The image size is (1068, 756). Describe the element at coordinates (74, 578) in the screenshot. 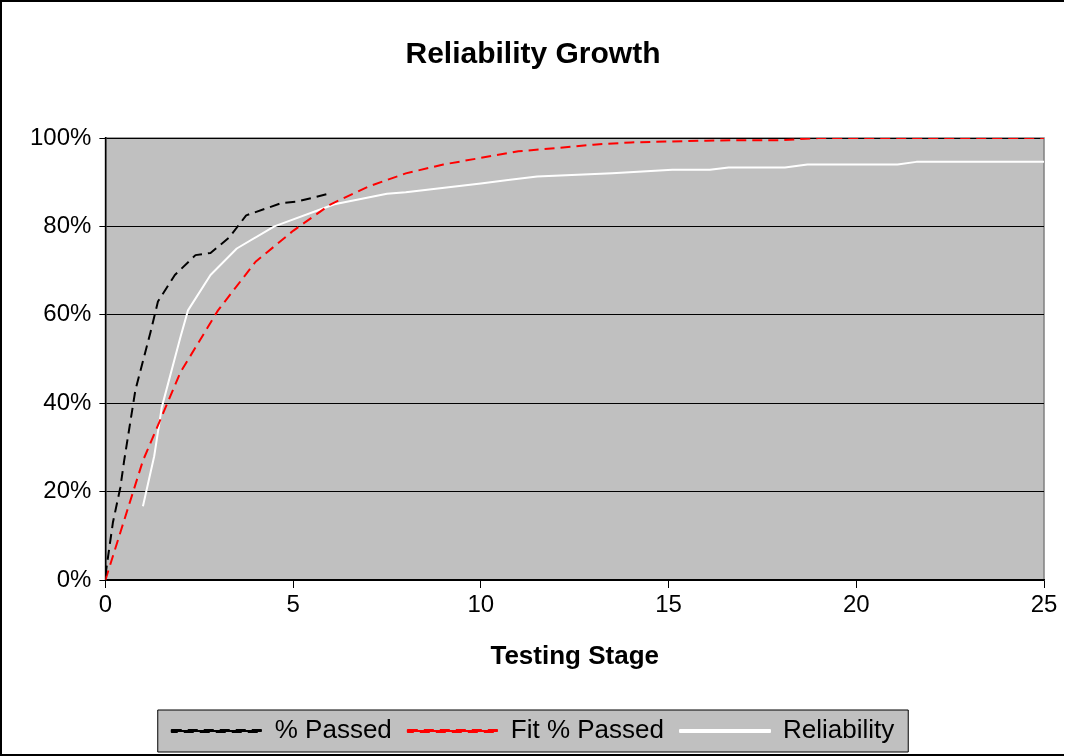

I see `y-tick-label: 0%` at that location.